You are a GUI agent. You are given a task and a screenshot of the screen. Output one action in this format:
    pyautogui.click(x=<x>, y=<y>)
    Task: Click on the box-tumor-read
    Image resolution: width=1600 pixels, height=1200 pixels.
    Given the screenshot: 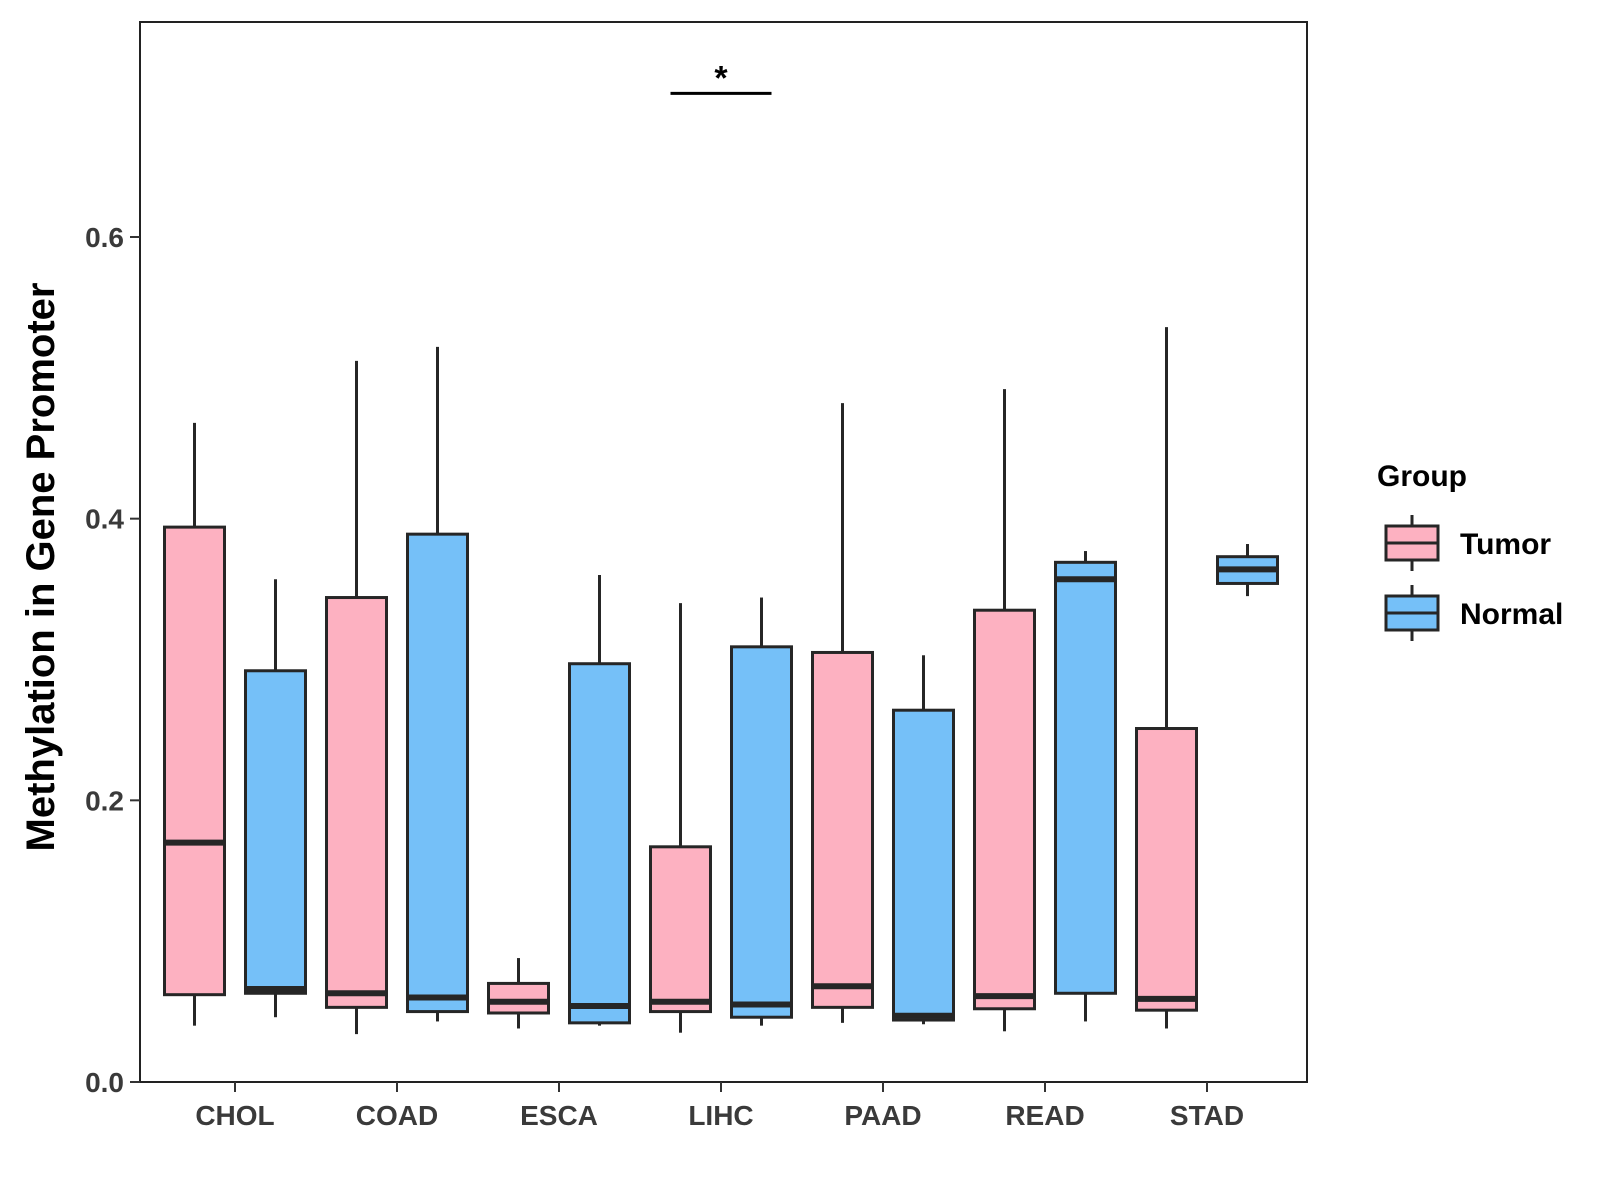 What is the action you would take?
    pyautogui.click(x=1004, y=710)
    